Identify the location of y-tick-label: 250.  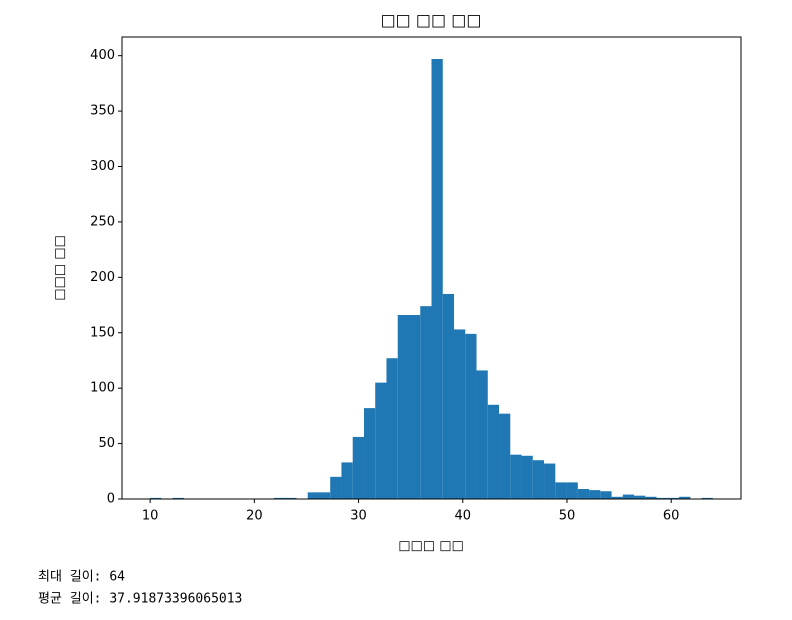
(102, 221).